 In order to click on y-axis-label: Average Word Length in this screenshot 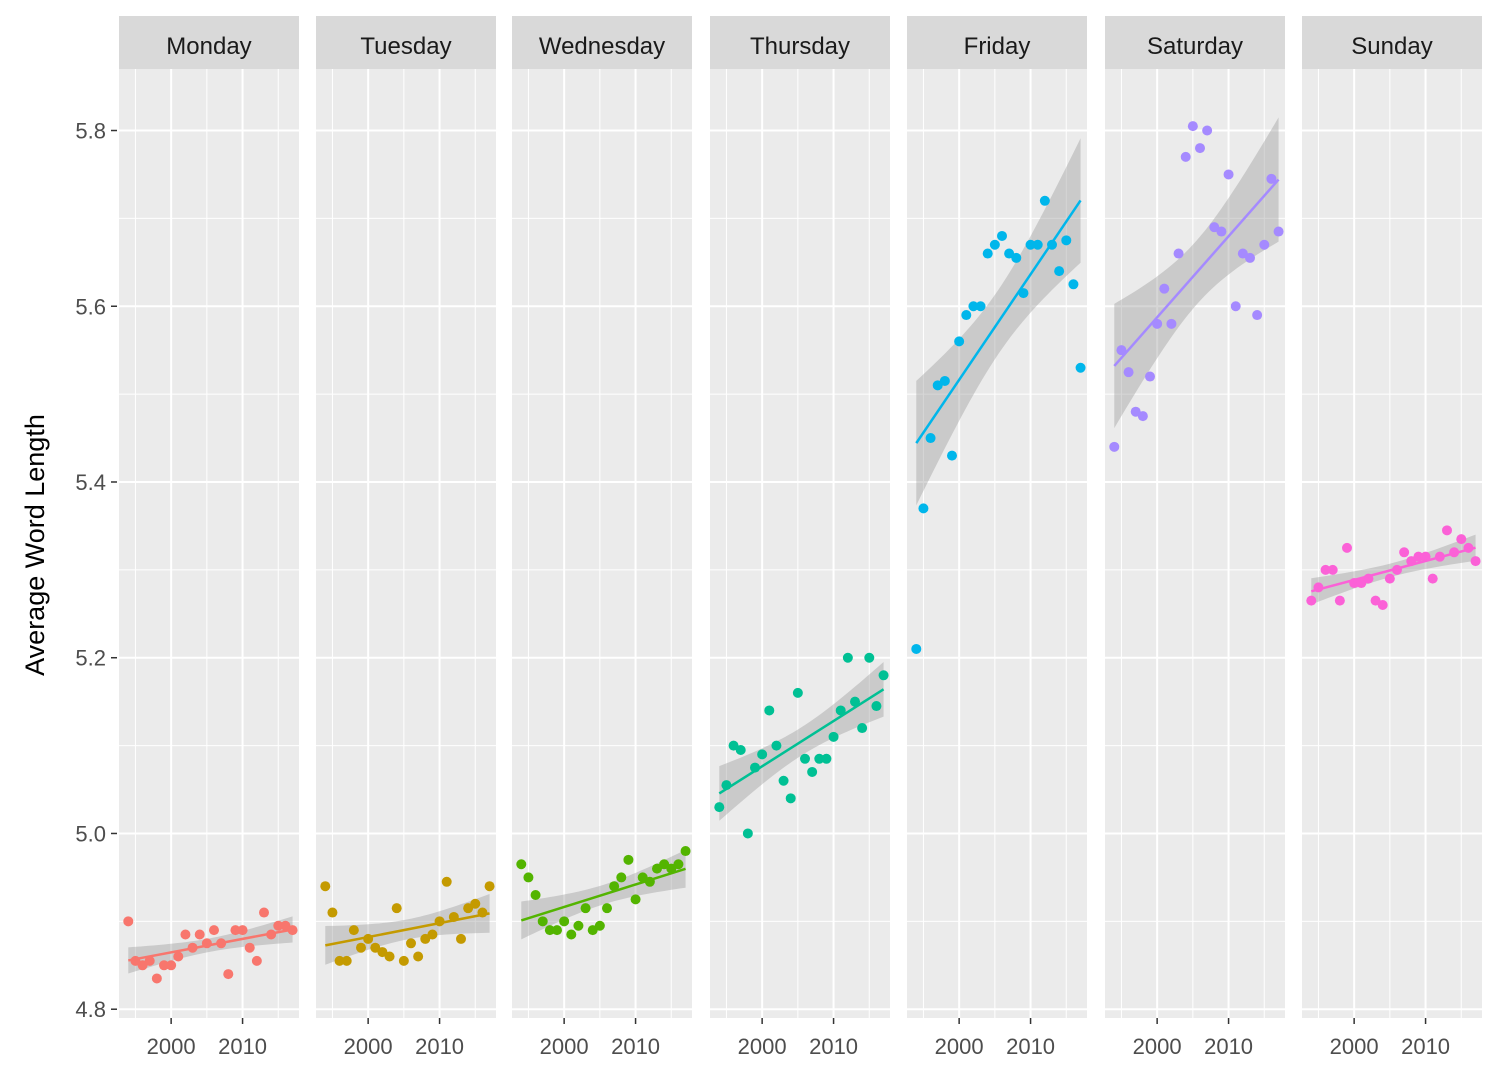, I will do `click(35, 545)`.